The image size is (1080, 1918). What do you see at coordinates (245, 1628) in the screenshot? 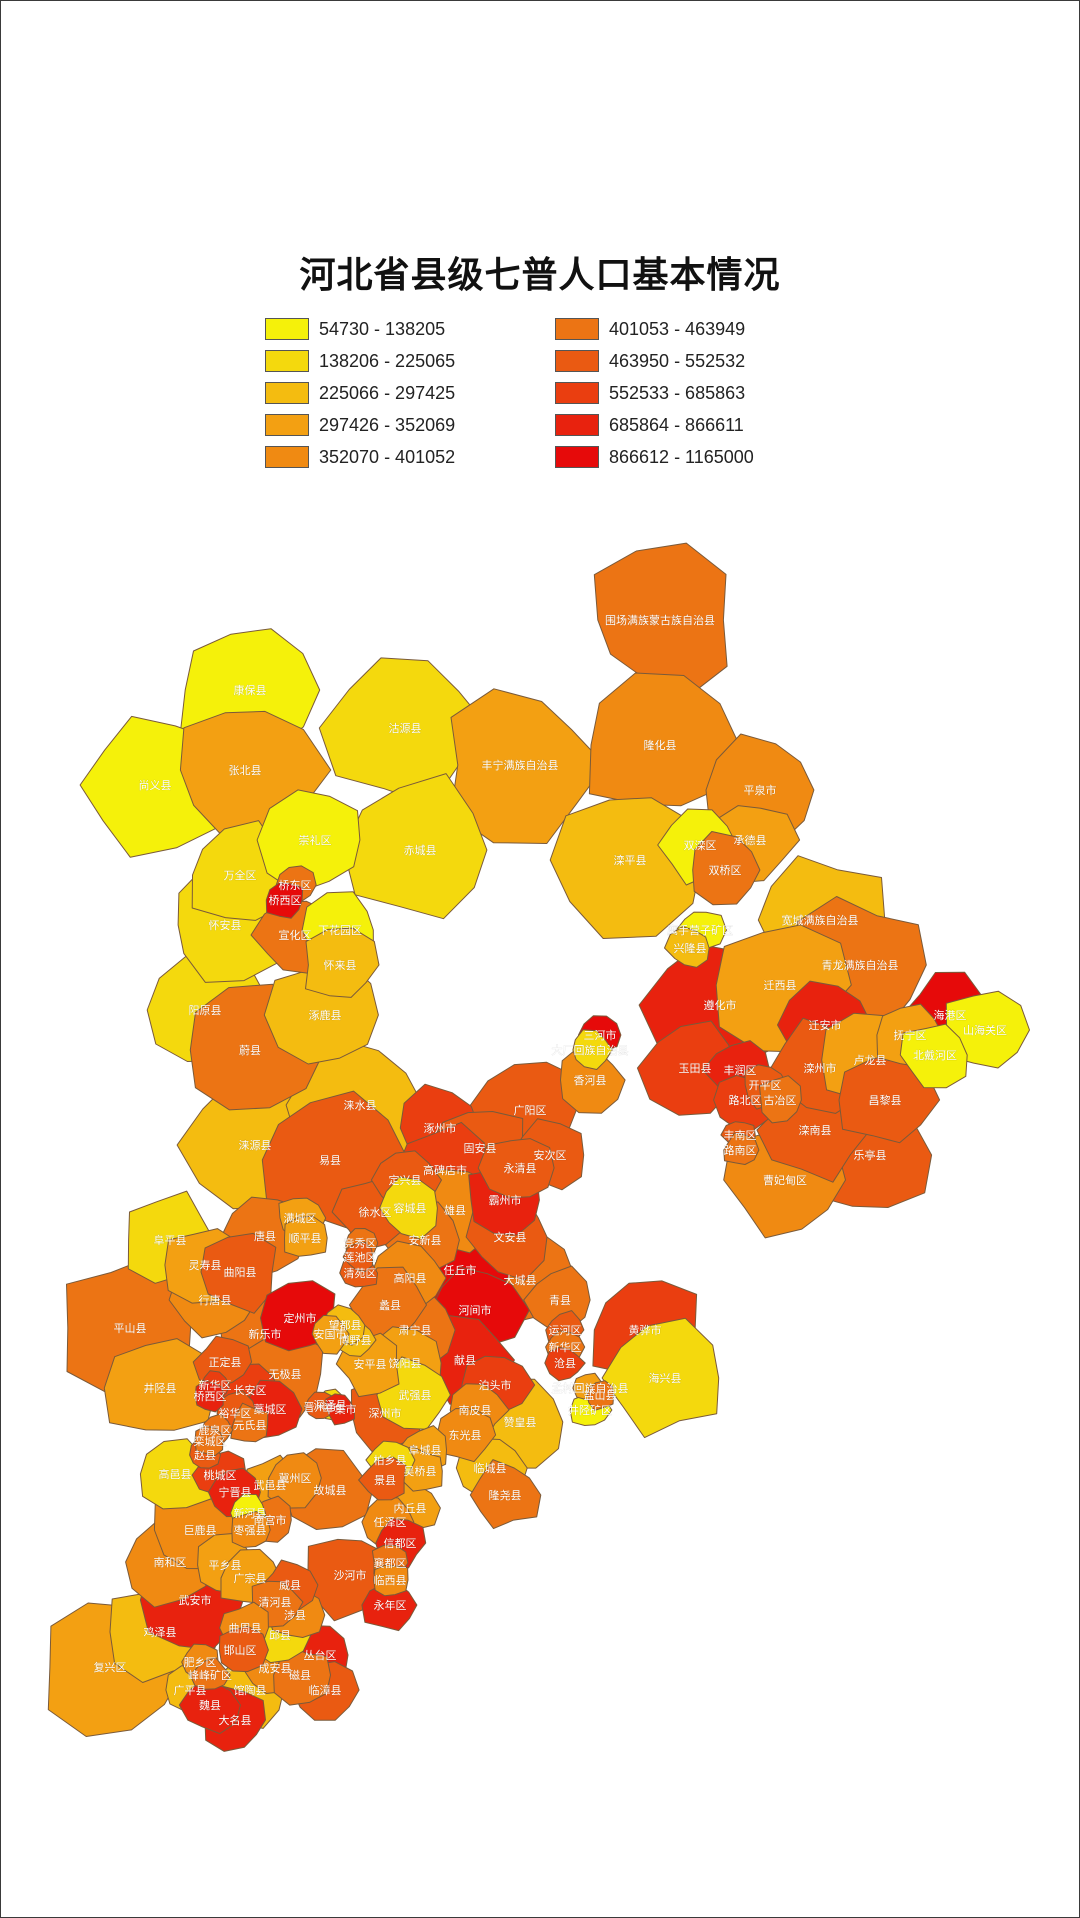
I see `region-label: 曲周县` at bounding box center [245, 1628].